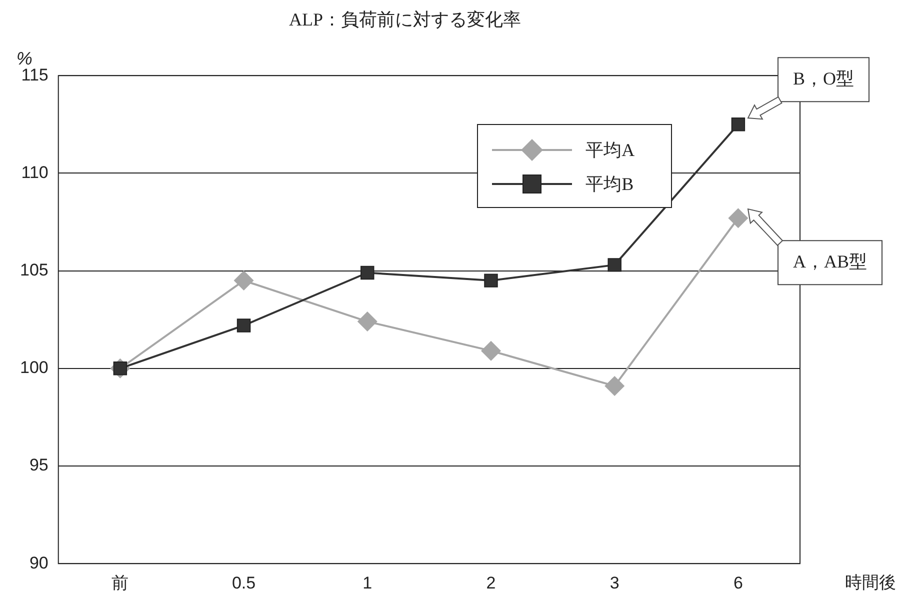 This screenshot has width=900, height=608. What do you see at coordinates (610, 150) in the screenshot?
I see `legend-label: 平均A` at bounding box center [610, 150].